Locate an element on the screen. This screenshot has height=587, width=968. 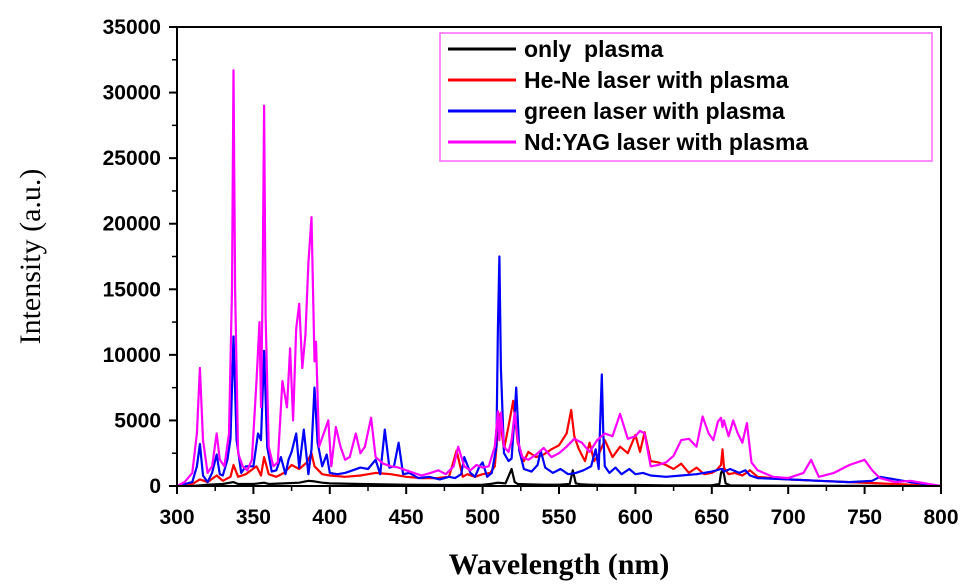
x-tick-label: 500 is located at coordinates (482, 517).